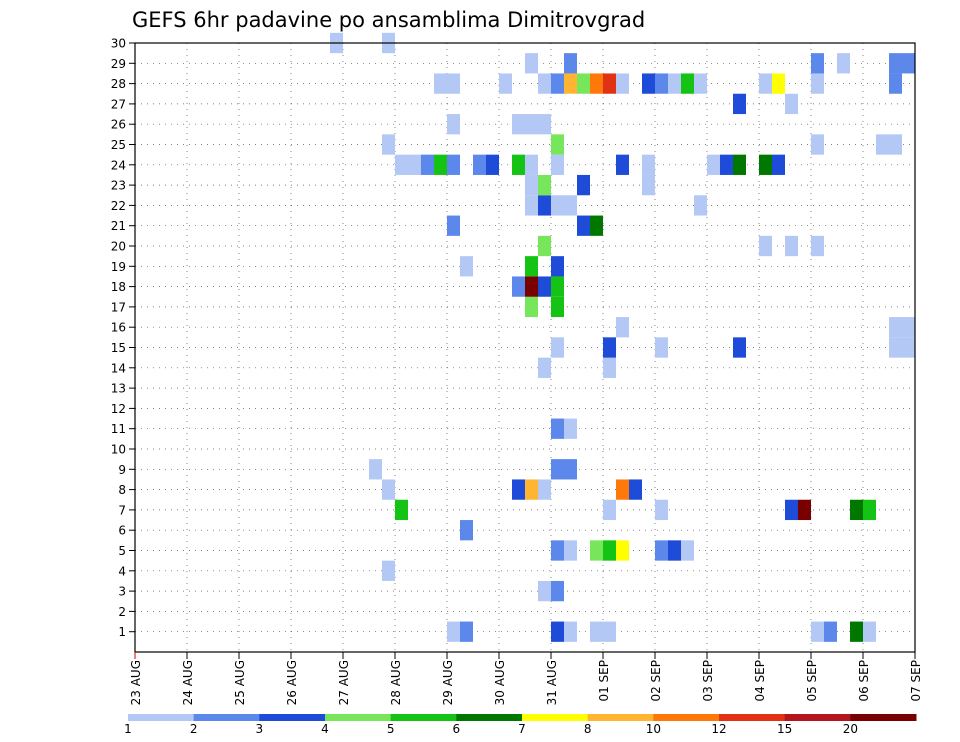 The width and height of the screenshot is (960, 742). What do you see at coordinates (325, 729) in the screenshot?
I see `colorbar-label: 4` at bounding box center [325, 729].